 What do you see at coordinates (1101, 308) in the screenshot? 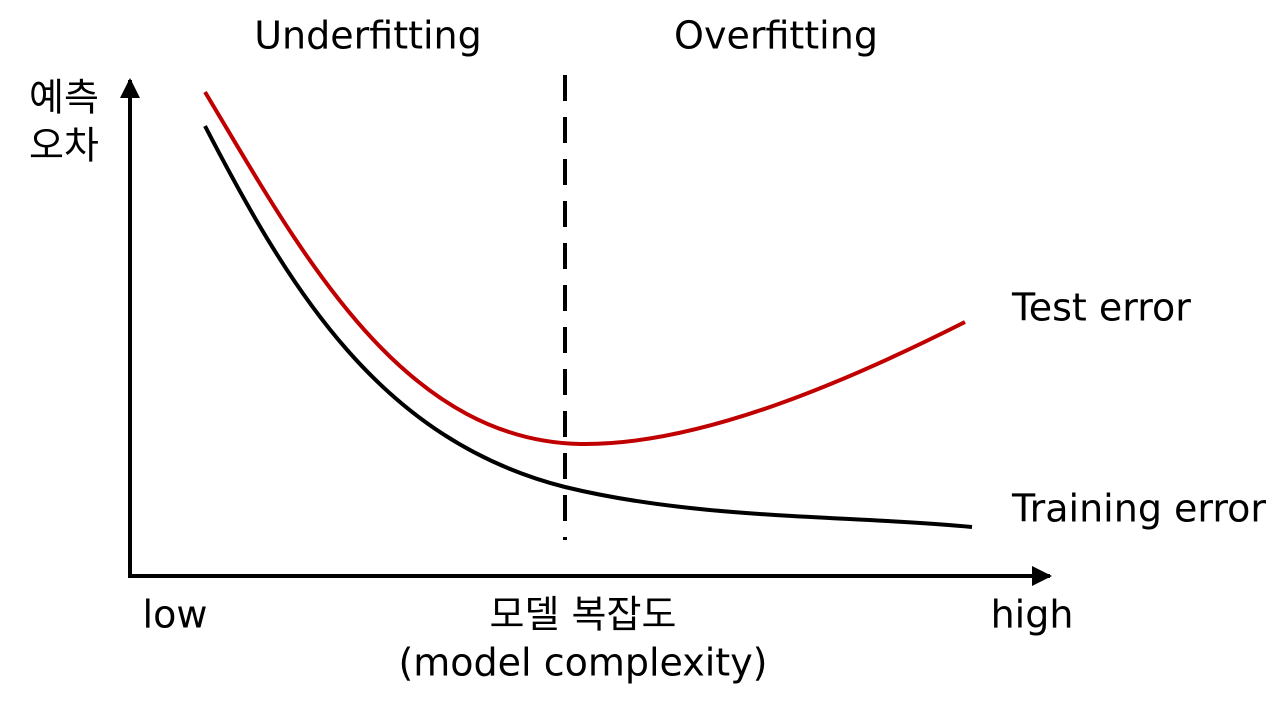
I see `curve-label: Test error` at bounding box center [1101, 308].